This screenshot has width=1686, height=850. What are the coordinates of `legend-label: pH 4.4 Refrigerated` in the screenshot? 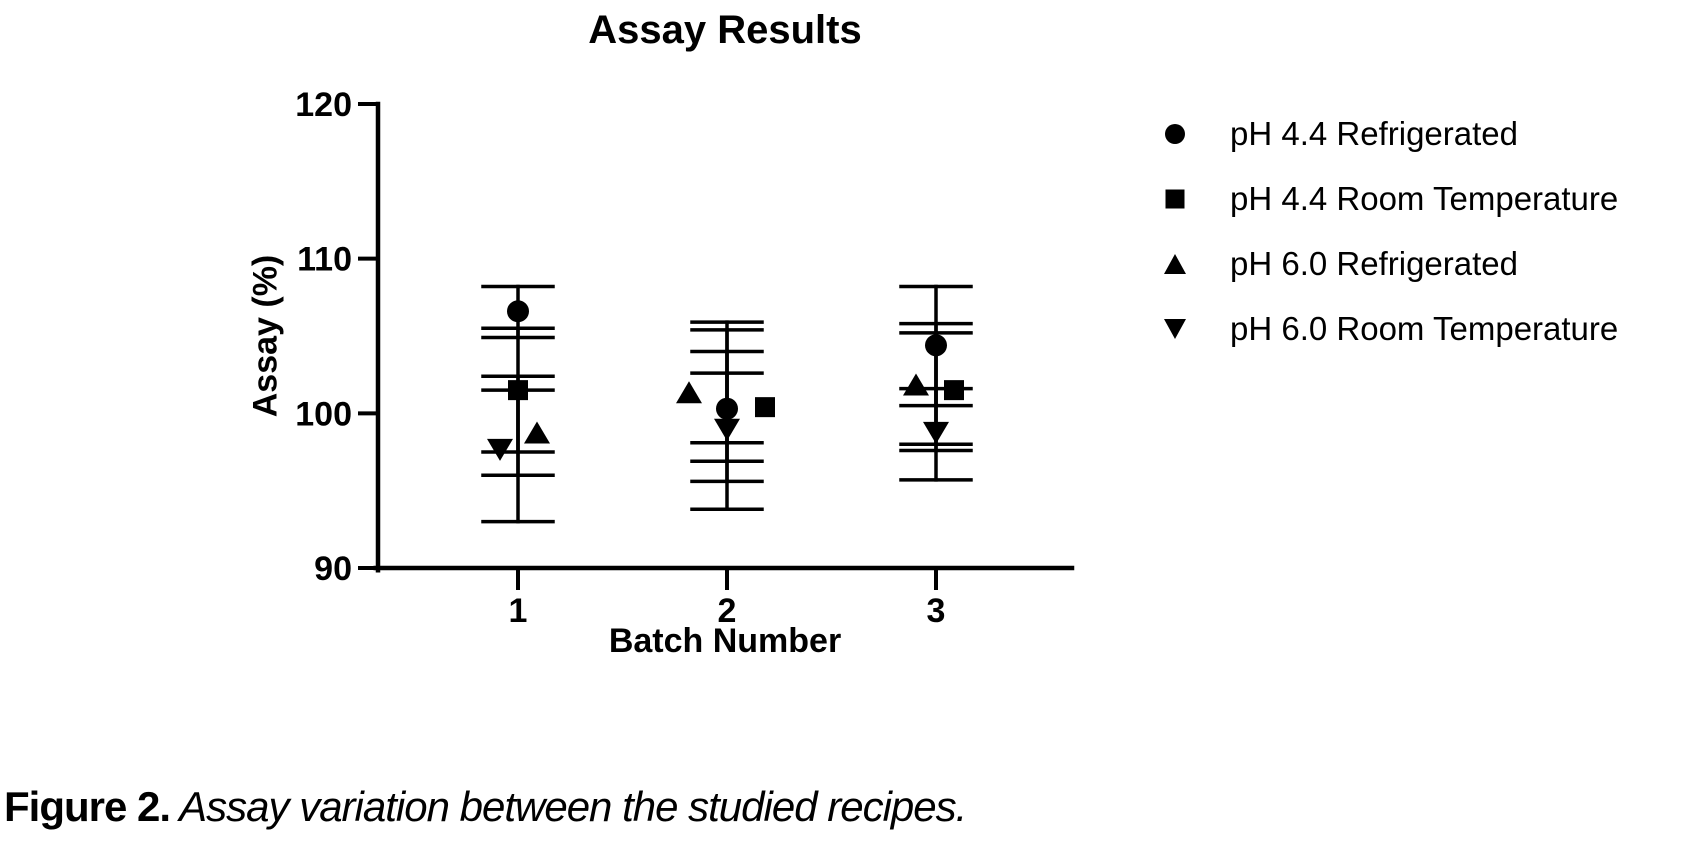 It's located at (1374, 133).